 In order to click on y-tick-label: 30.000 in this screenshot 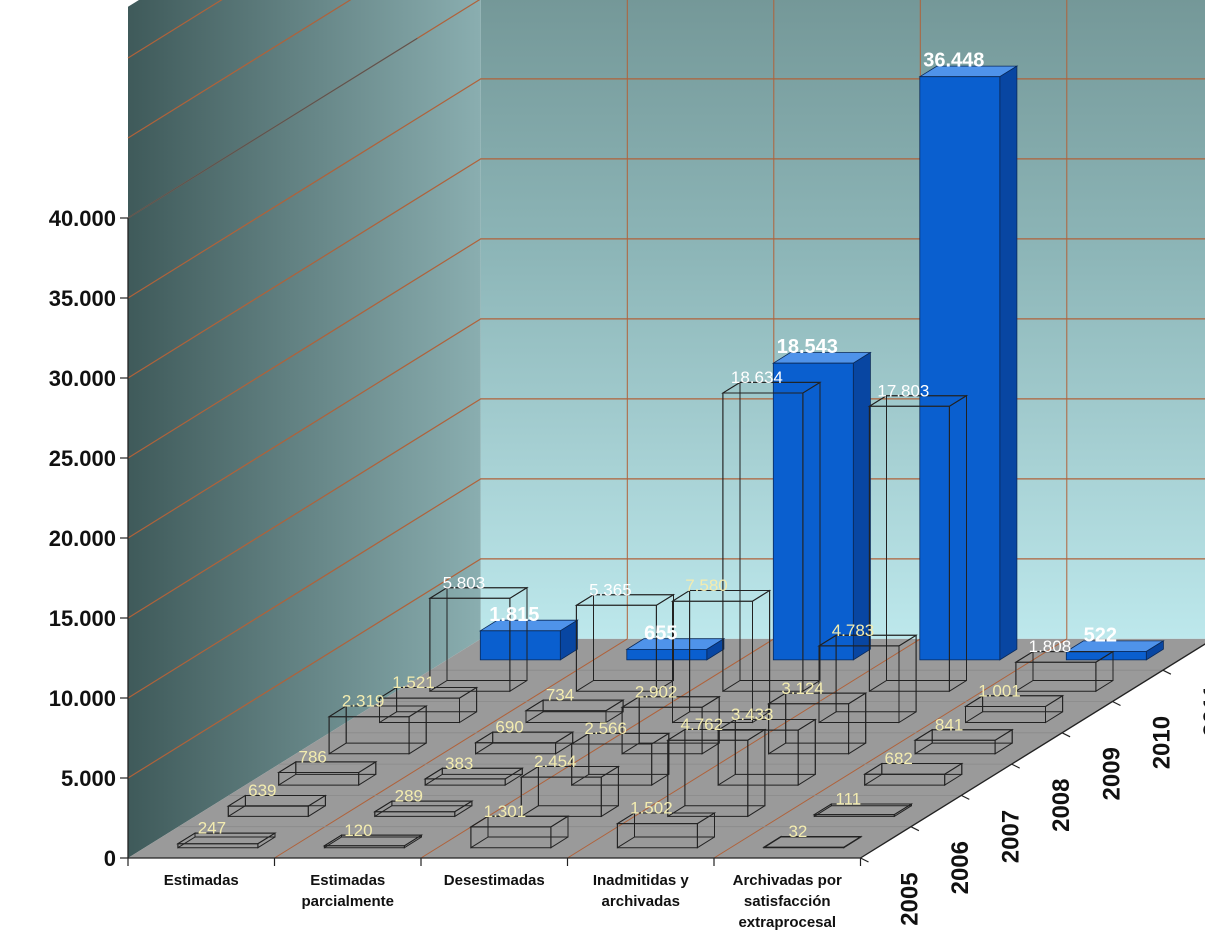, I will do `click(82, 378)`.